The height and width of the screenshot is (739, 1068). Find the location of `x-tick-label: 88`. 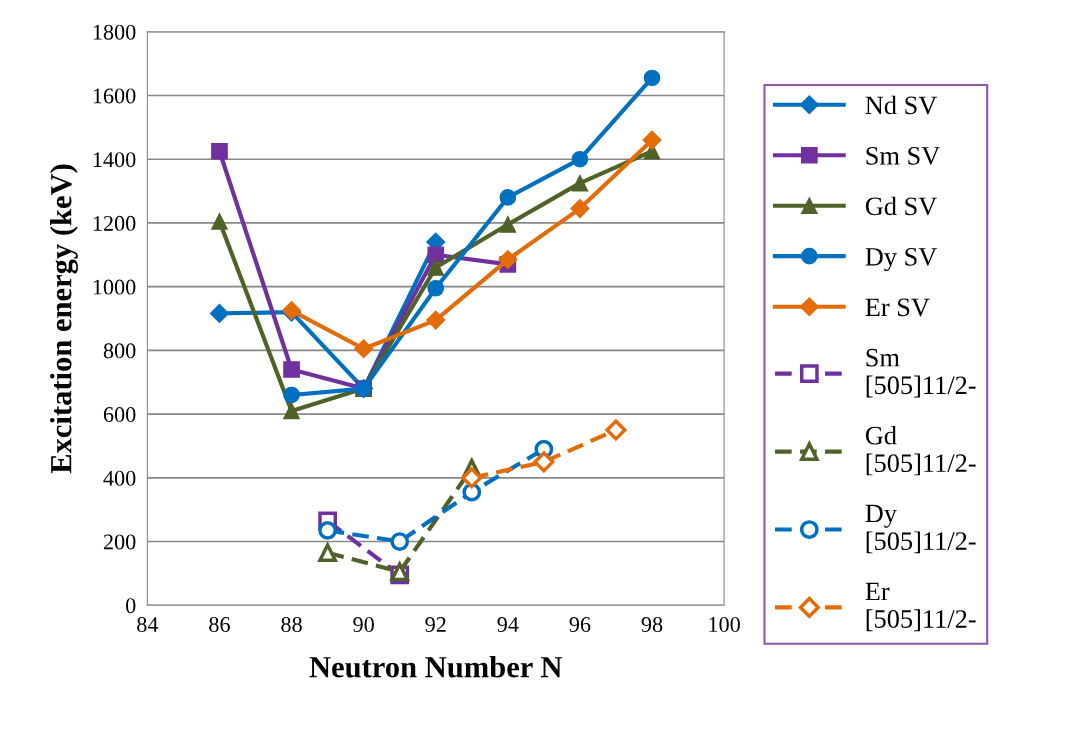

x-tick-label: 88 is located at coordinates (291, 624).